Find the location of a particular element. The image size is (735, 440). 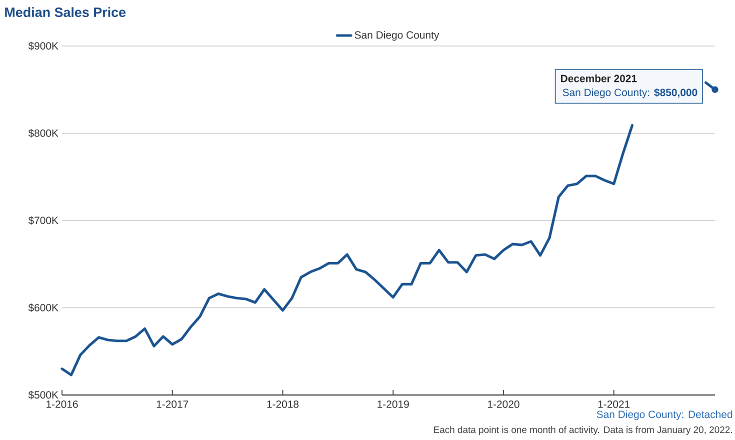

x-tick-label: 1-2018 is located at coordinates (283, 404).